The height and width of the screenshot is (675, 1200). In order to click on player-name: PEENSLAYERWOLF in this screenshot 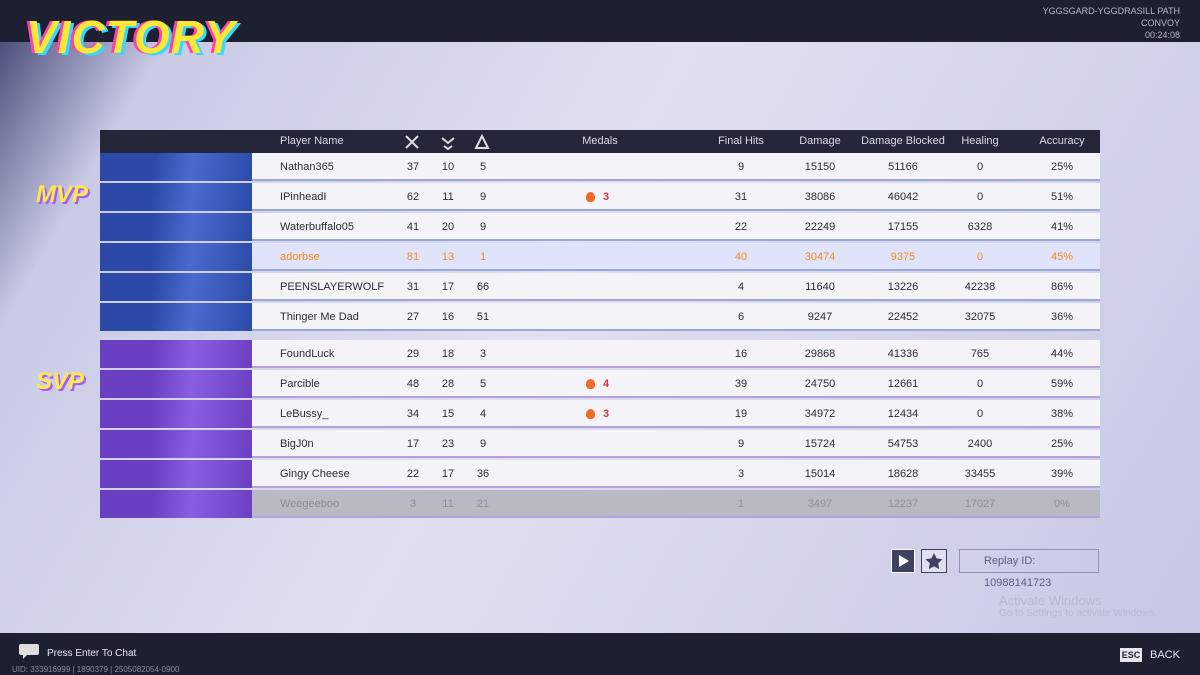, I will do `click(332, 287)`.